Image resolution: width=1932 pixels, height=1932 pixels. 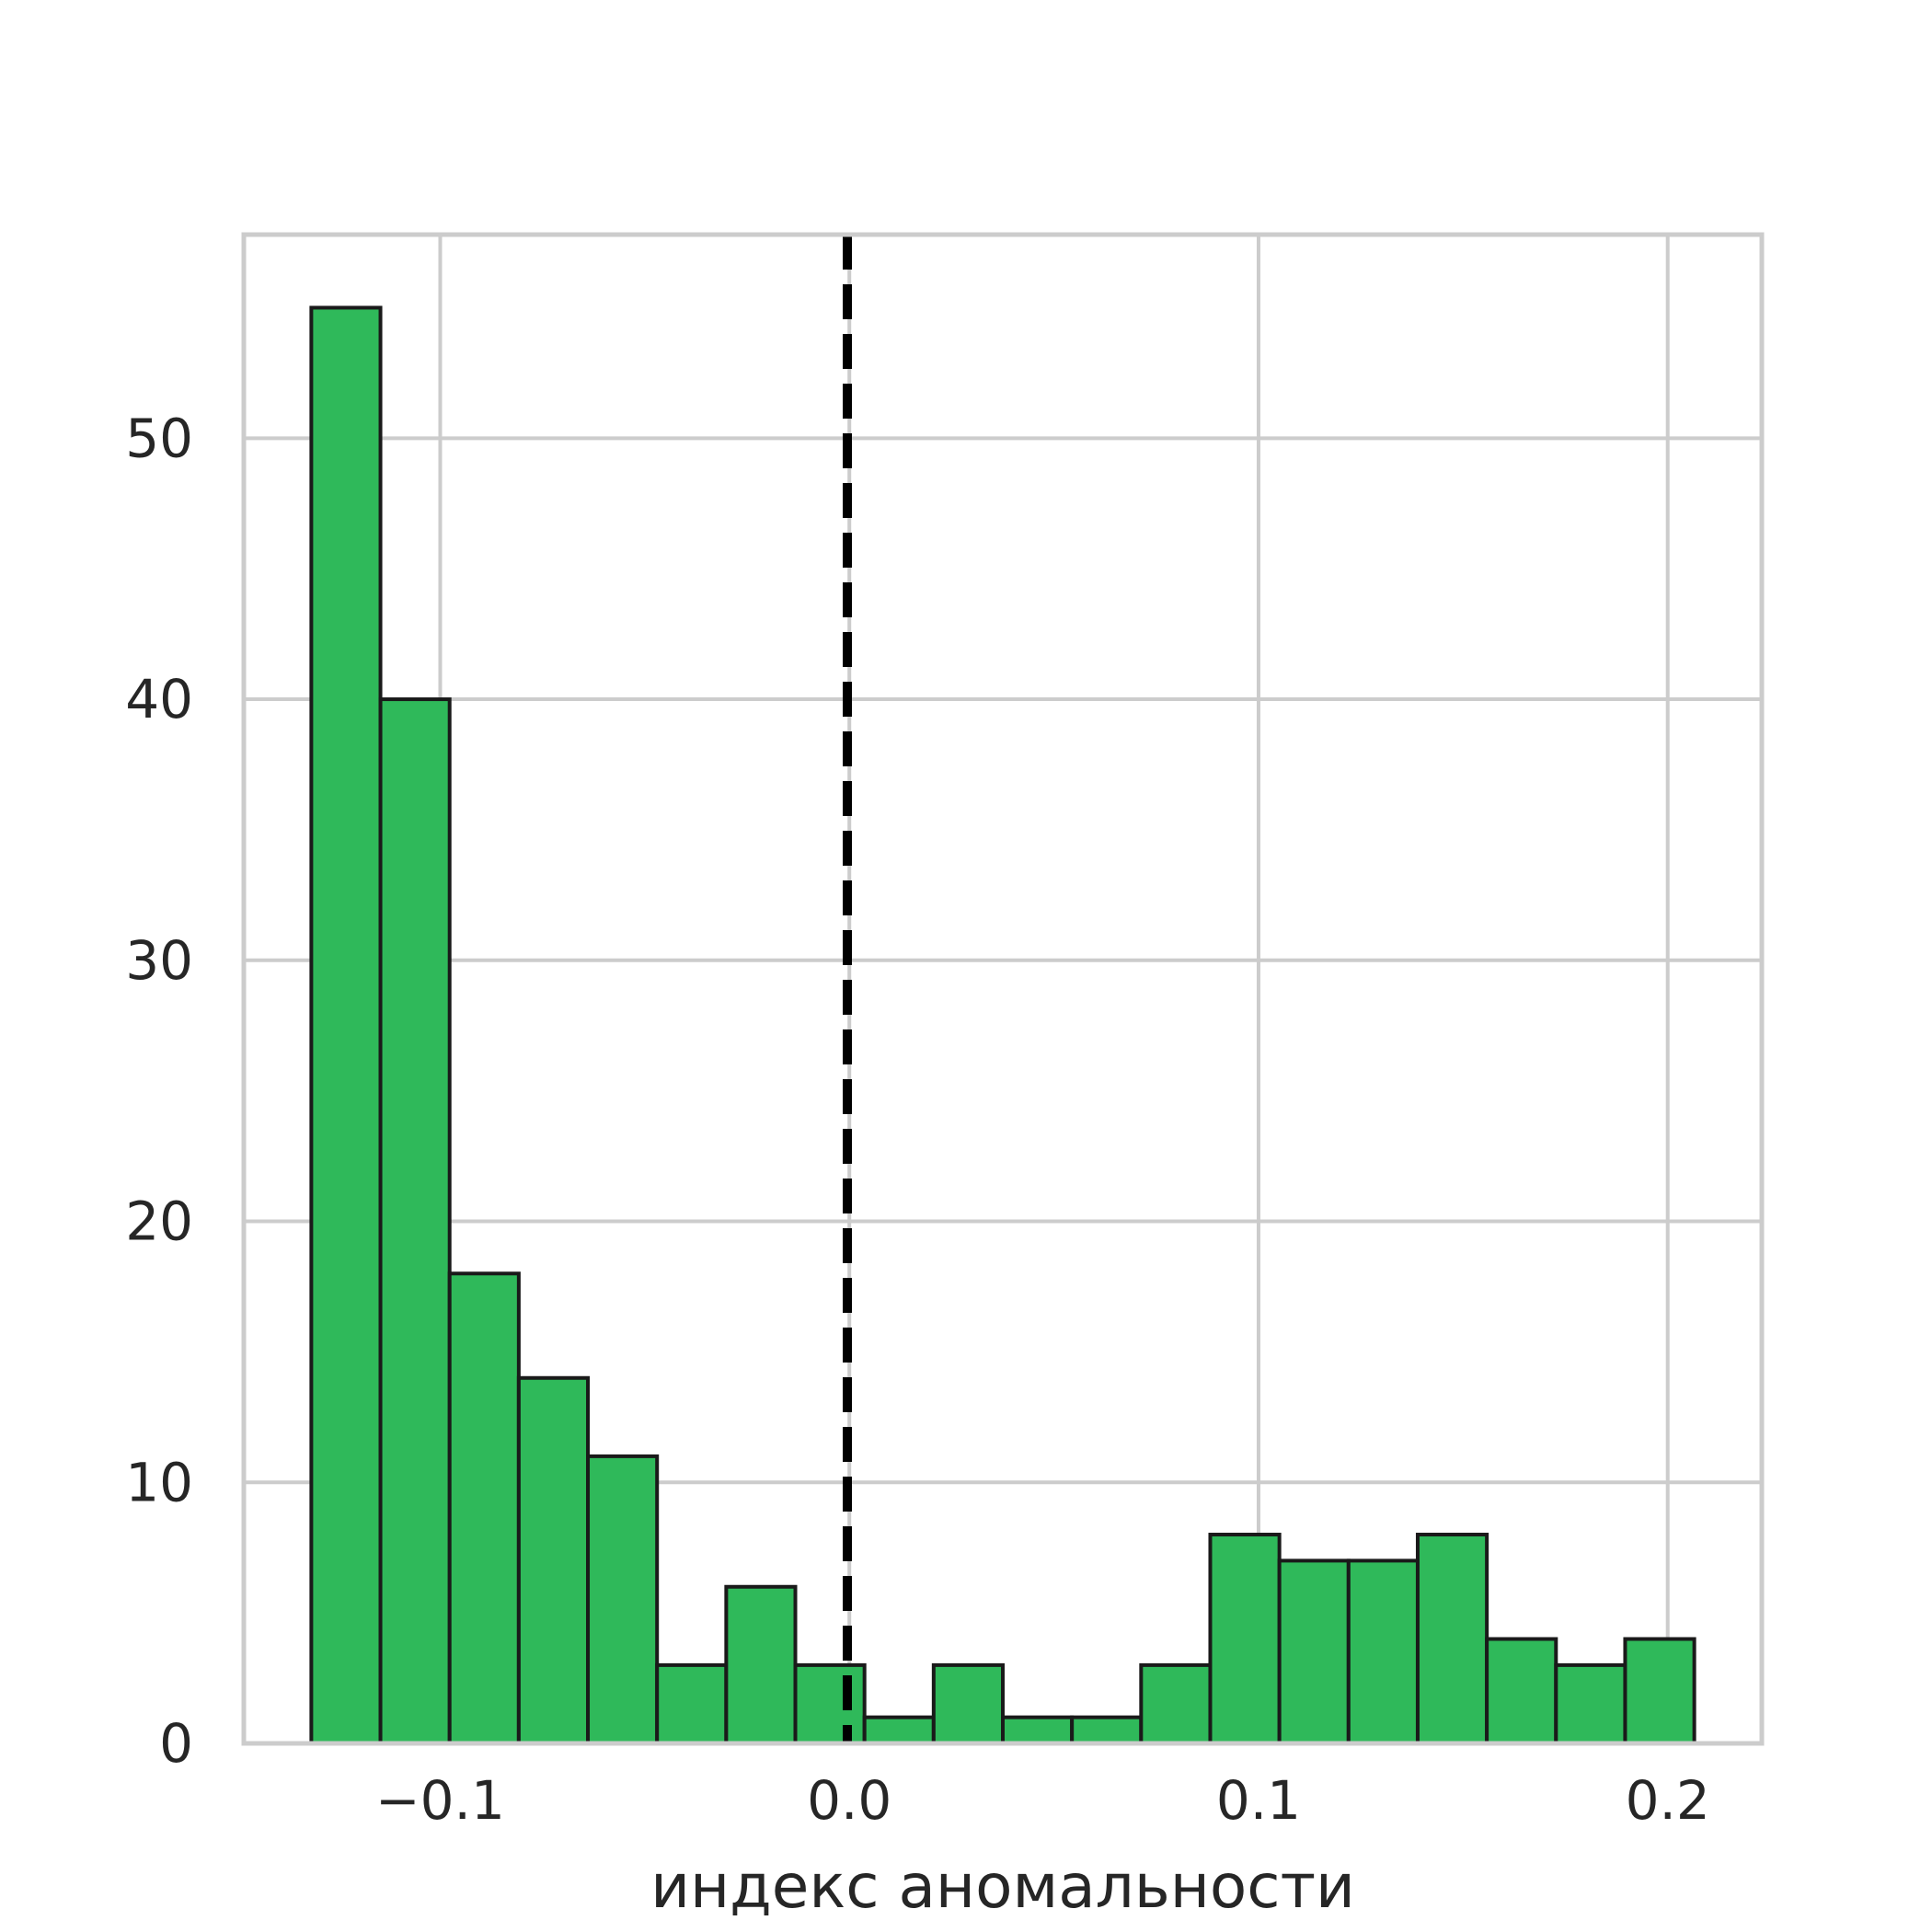 I want to click on x-axis-label: индекс аномальности, so click(x=1002, y=1886).